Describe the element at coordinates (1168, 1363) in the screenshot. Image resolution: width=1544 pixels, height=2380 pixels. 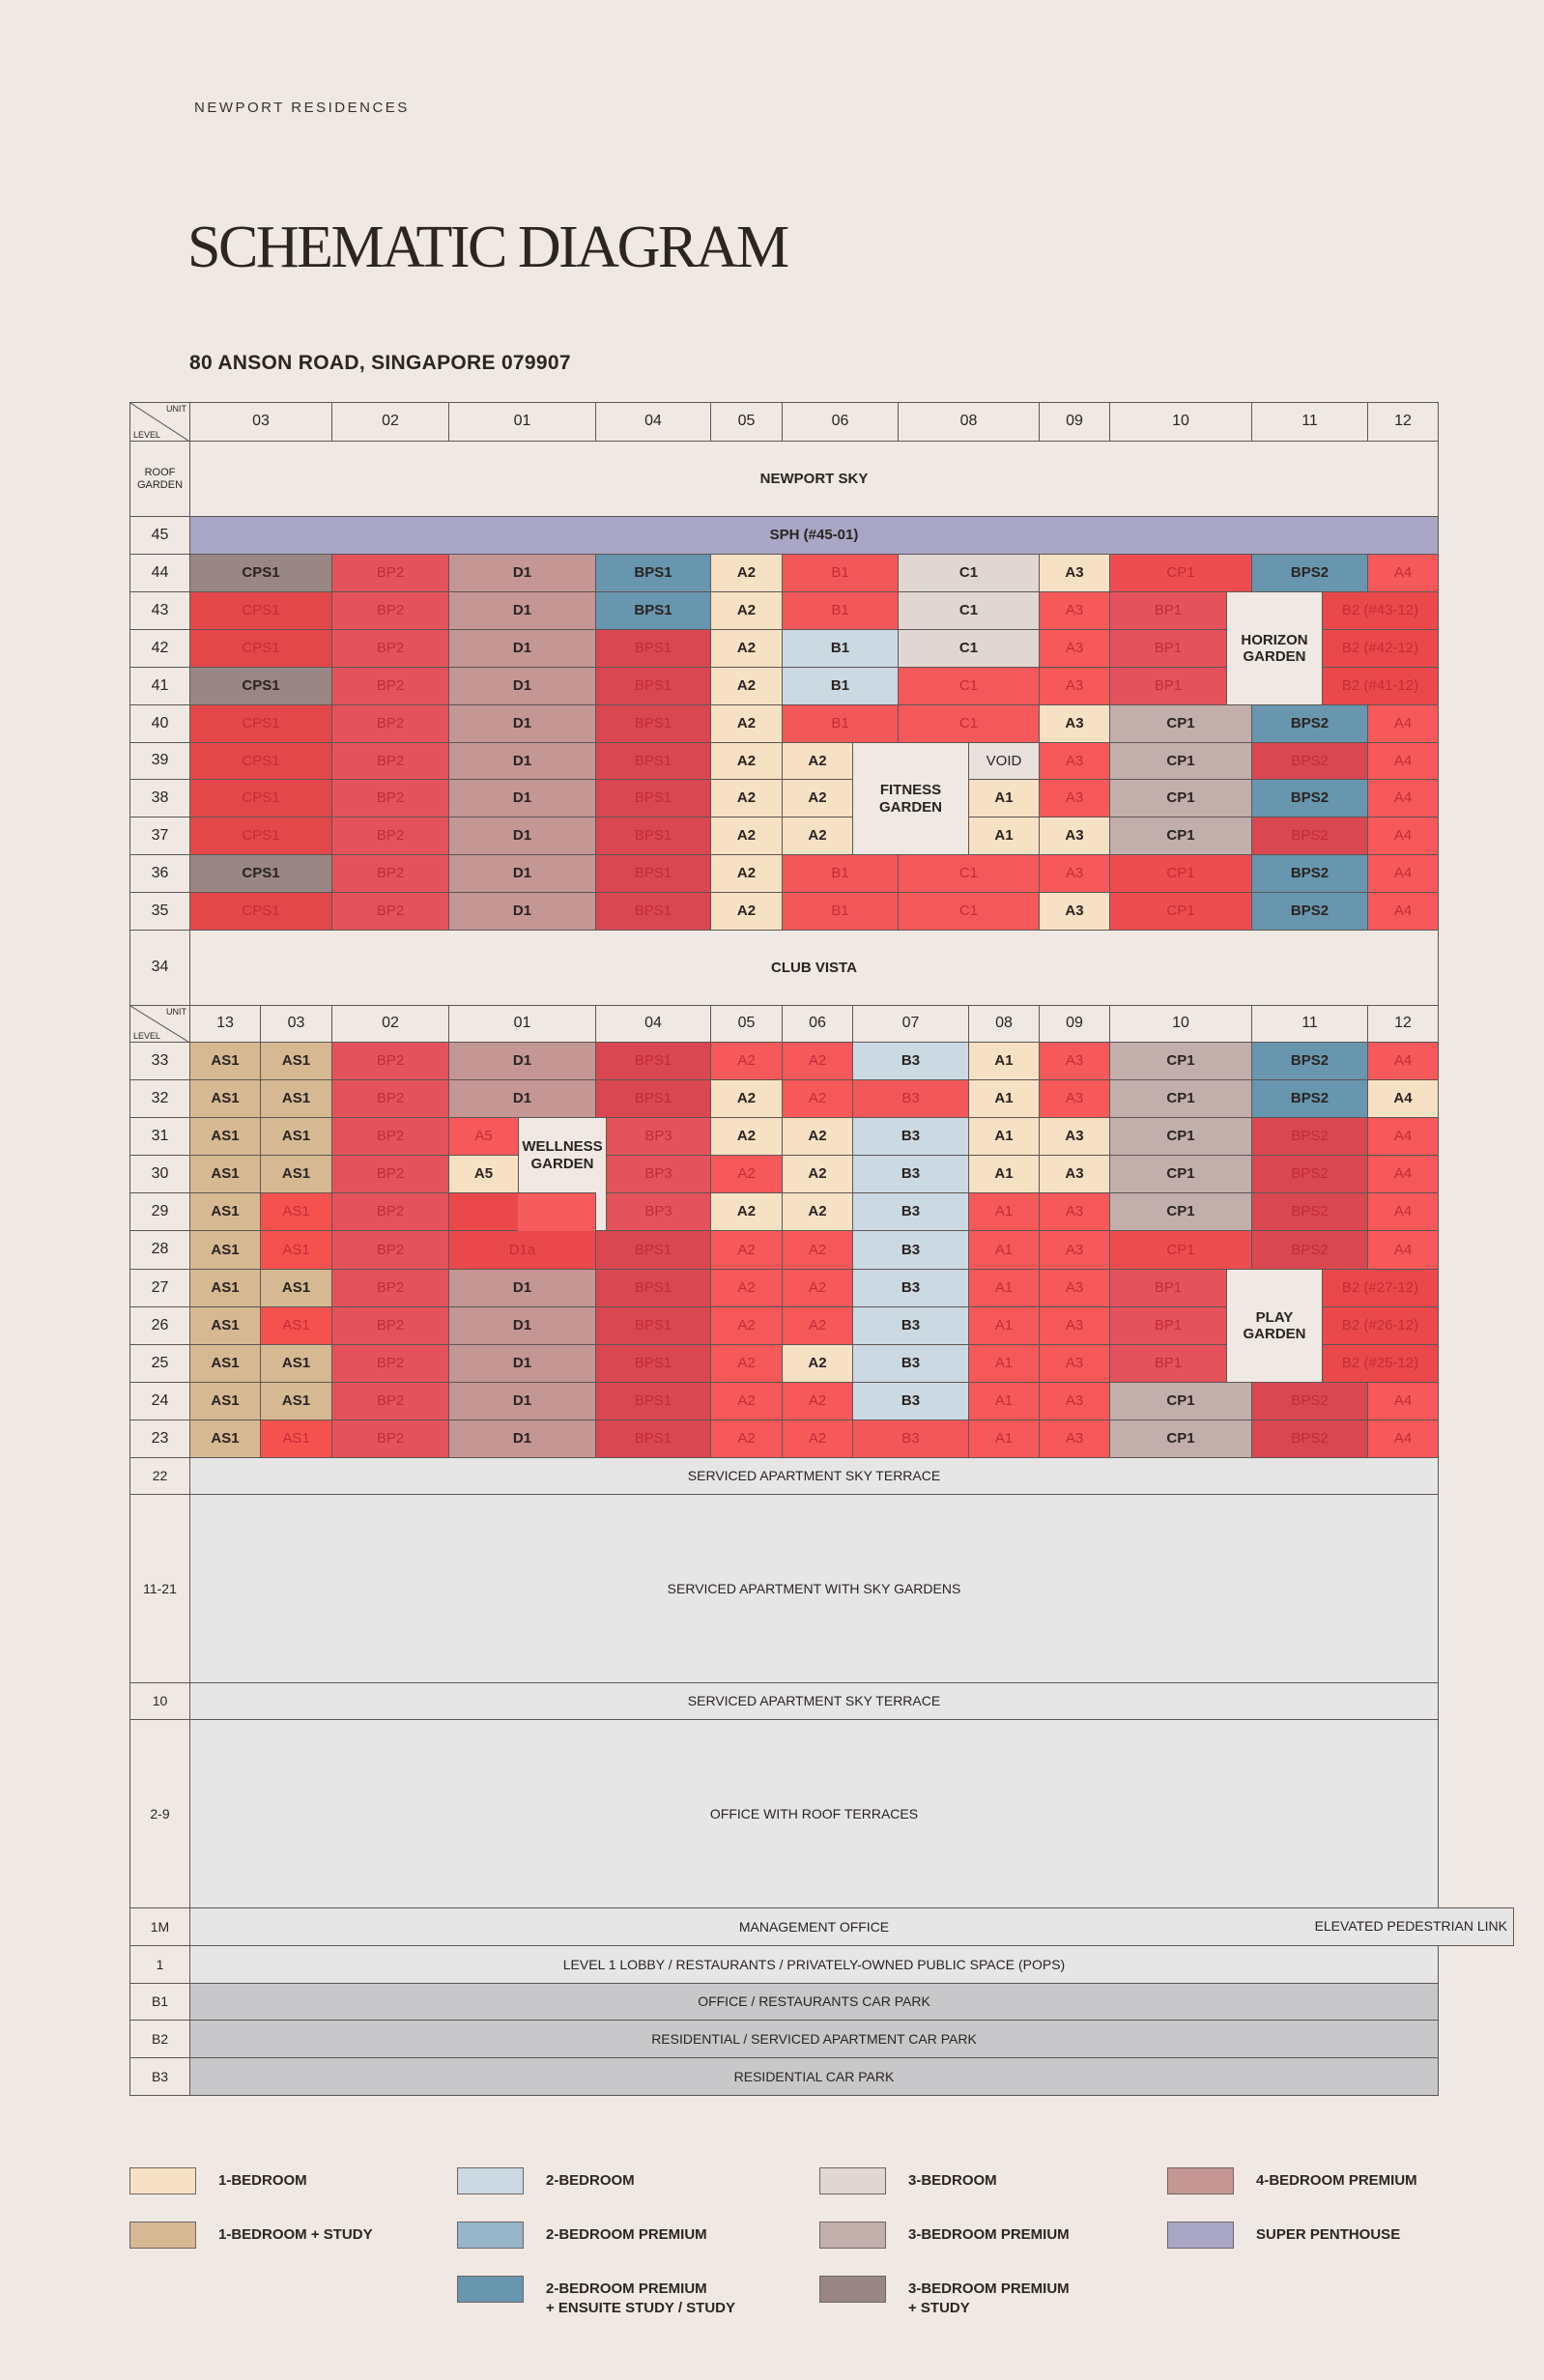
I see `unit-25-10: BP1` at that location.